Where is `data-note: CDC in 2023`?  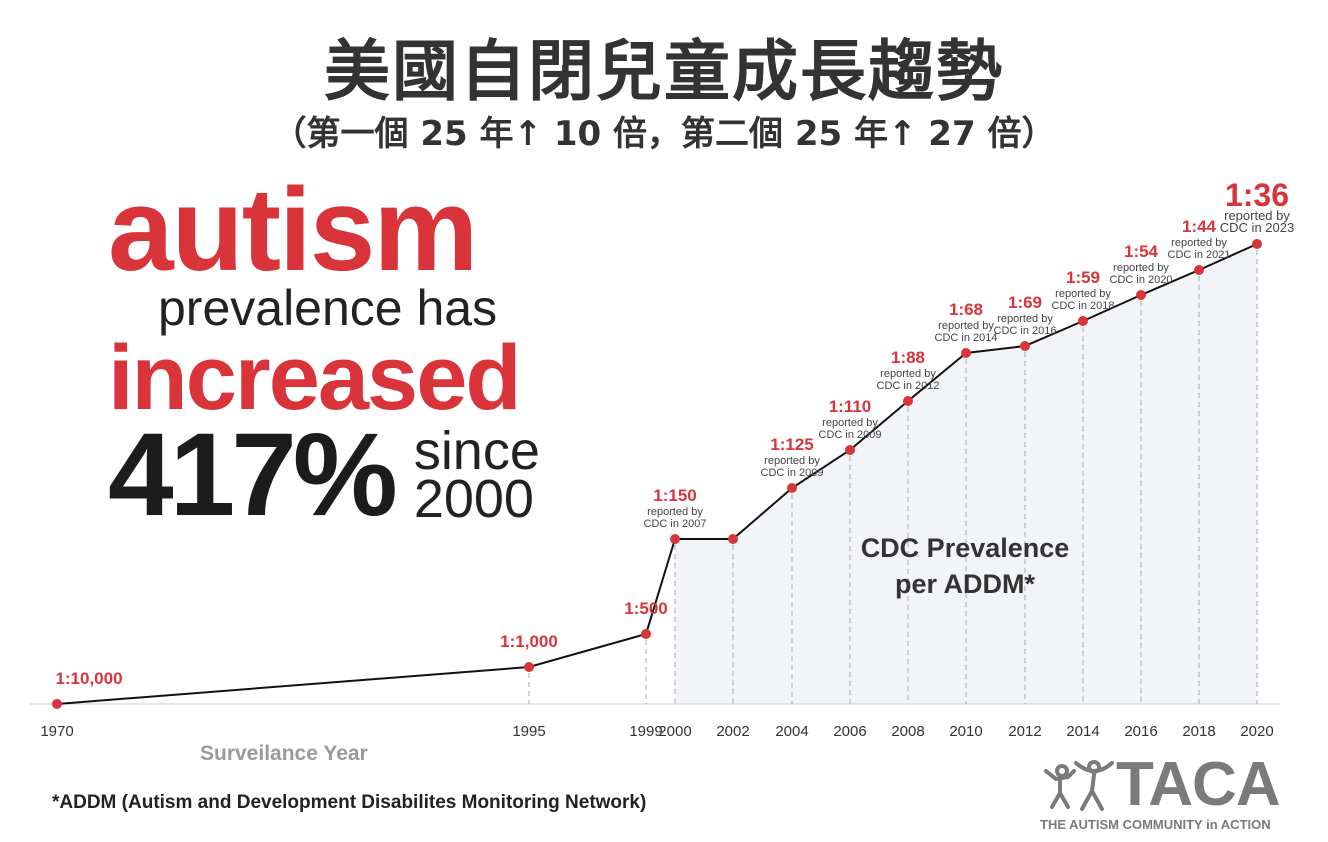
data-note: CDC in 2023 is located at coordinates (1257, 227).